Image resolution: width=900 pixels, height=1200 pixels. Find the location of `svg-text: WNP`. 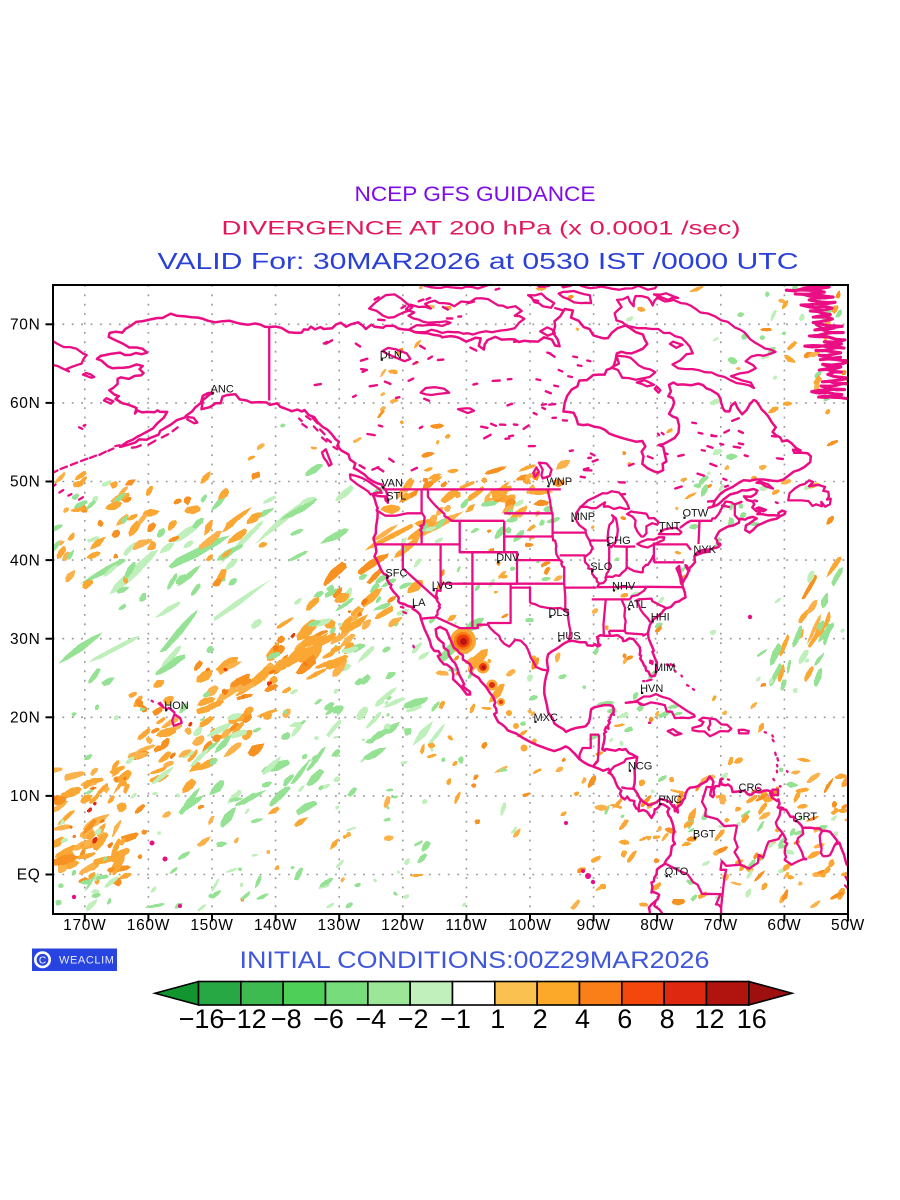

svg-text: WNP is located at coordinates (559, 482).